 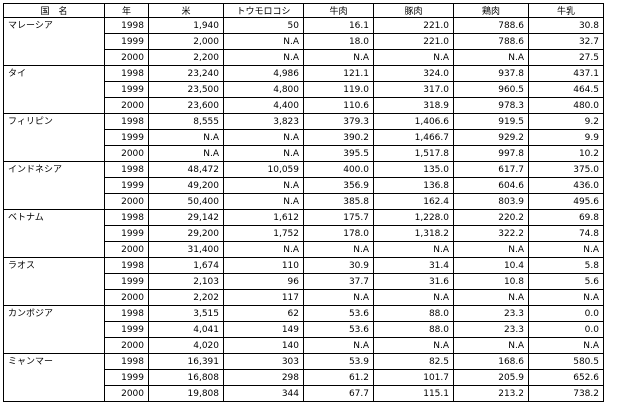 I want to click on table-row: 1999 49,200 N.A 356.9 136.8 604.6 436.0, so click(x=303, y=185).